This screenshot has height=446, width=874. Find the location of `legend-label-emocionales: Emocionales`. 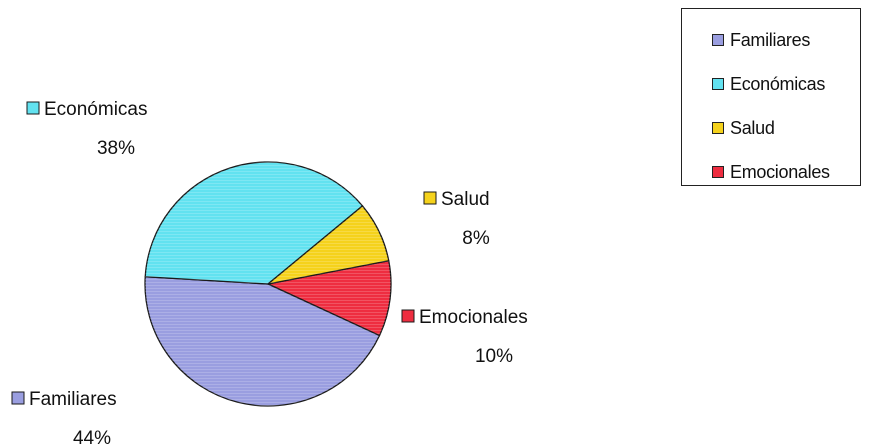

legend-label-emocionales: Emocionales is located at coordinates (780, 171).